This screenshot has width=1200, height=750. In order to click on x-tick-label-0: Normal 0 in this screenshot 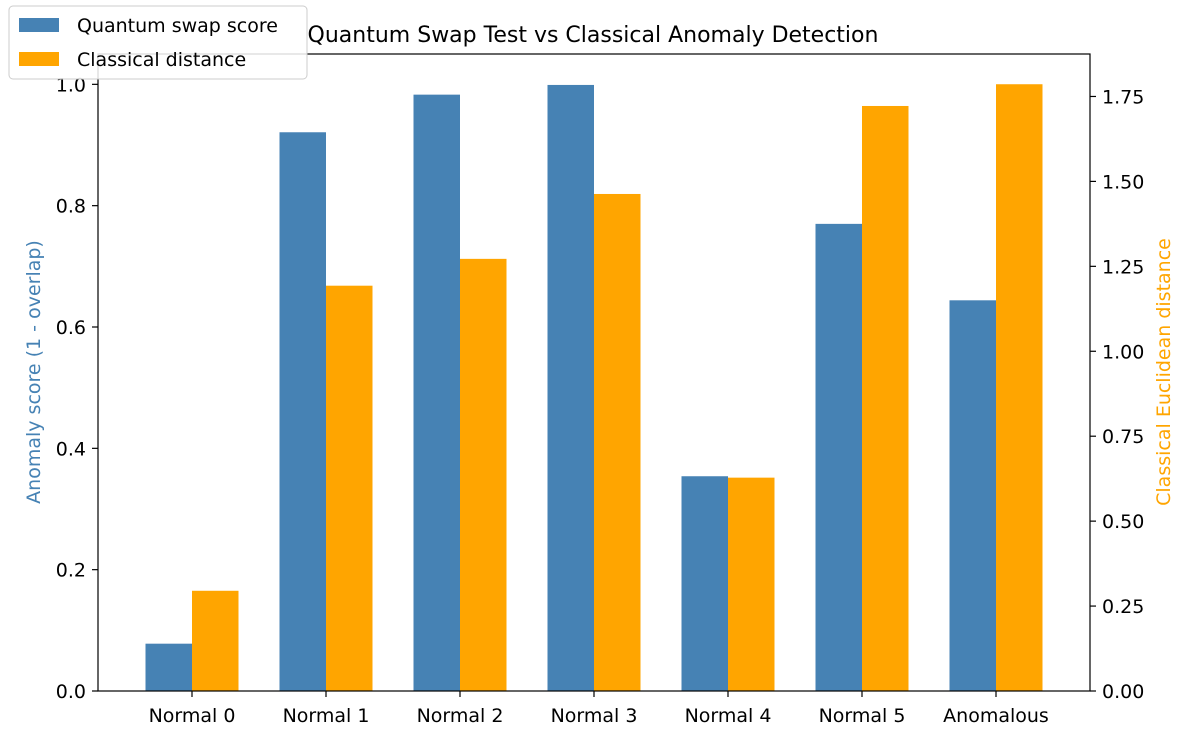, I will do `click(192, 716)`.